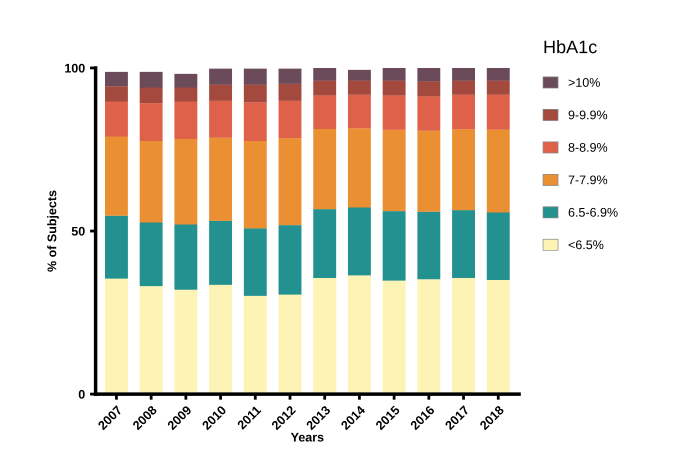 The width and height of the screenshot is (683, 453). What do you see at coordinates (584, 82) in the screenshot?
I see `legend-label: >10%` at bounding box center [584, 82].